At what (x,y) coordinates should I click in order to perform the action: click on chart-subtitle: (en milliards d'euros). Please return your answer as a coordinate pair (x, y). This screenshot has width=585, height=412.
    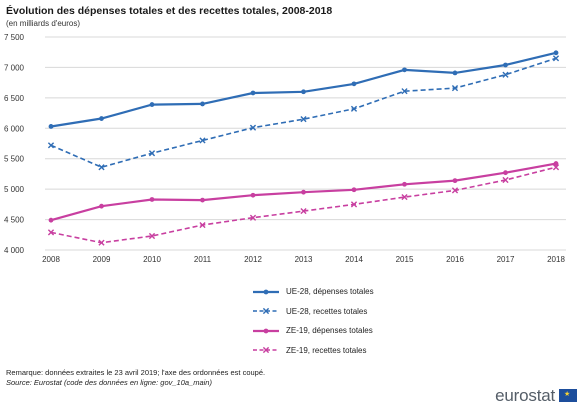
    Looking at the image, I should click on (43, 23).